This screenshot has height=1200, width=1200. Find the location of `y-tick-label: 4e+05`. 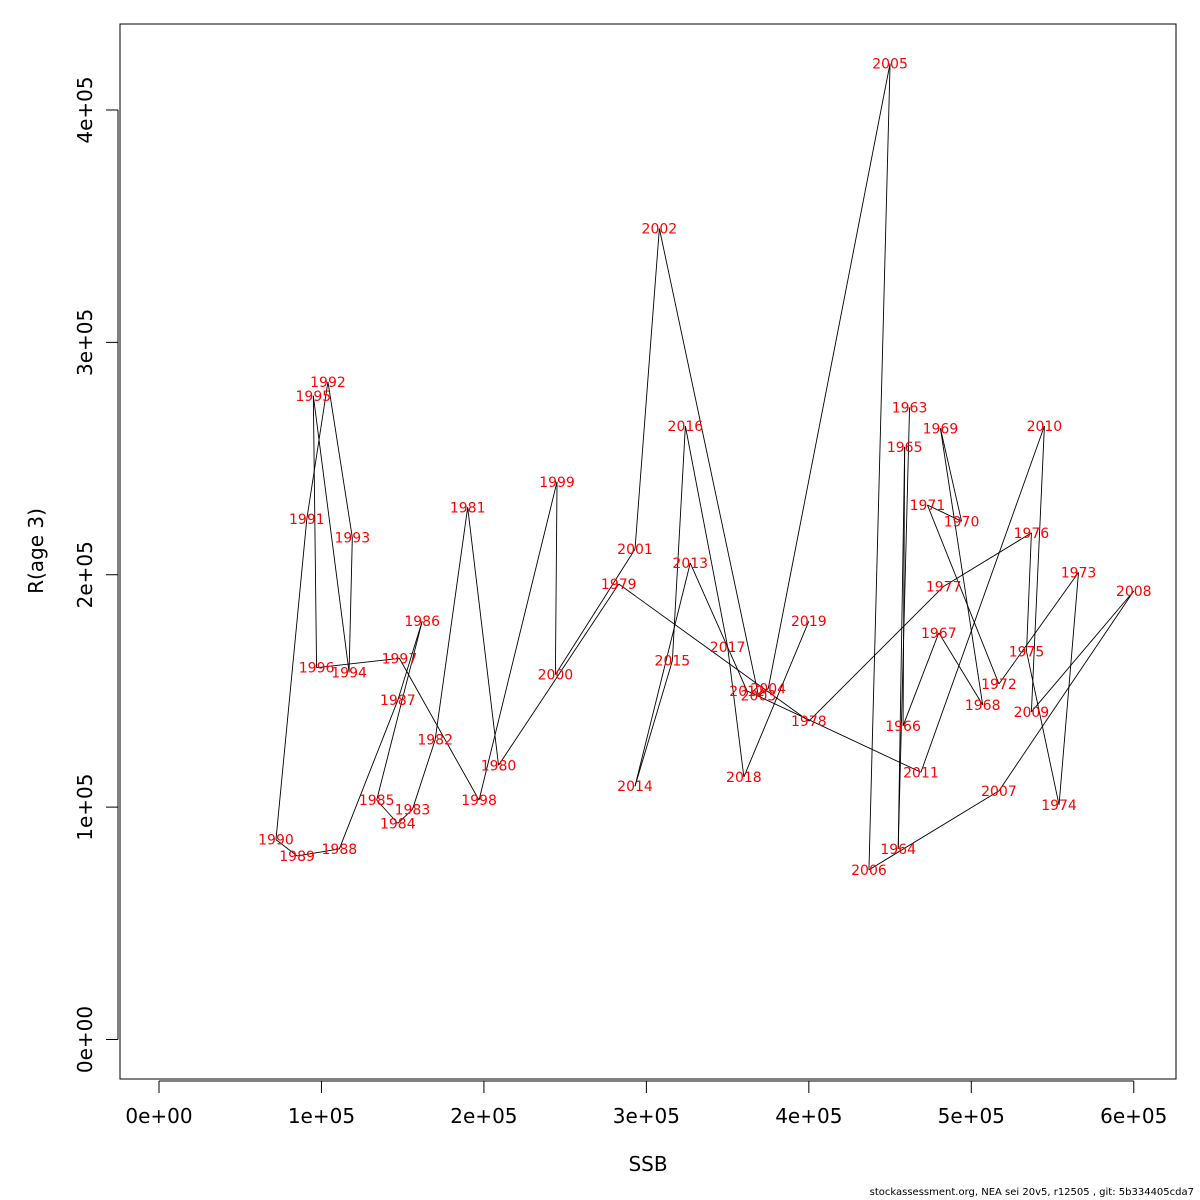

y-tick-label: 4e+05 is located at coordinates (85, 109).